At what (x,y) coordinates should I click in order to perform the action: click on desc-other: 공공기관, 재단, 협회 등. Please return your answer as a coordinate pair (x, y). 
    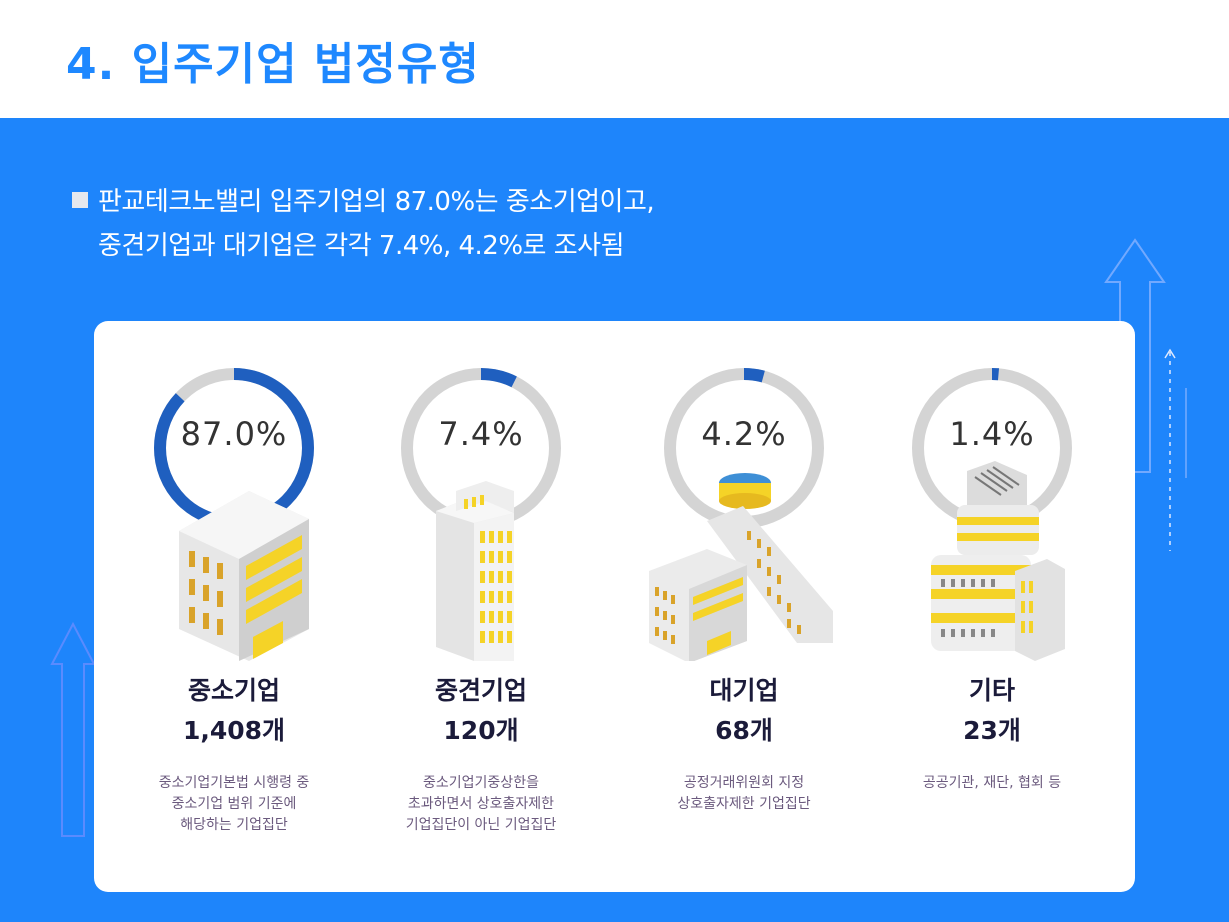
    Looking at the image, I should click on (992, 783).